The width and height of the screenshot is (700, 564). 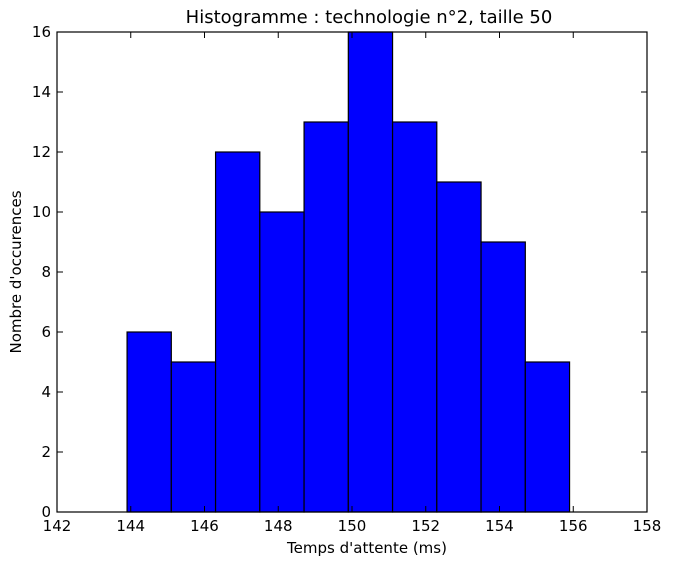 I want to click on y-tick-label: 6, so click(x=46, y=332).